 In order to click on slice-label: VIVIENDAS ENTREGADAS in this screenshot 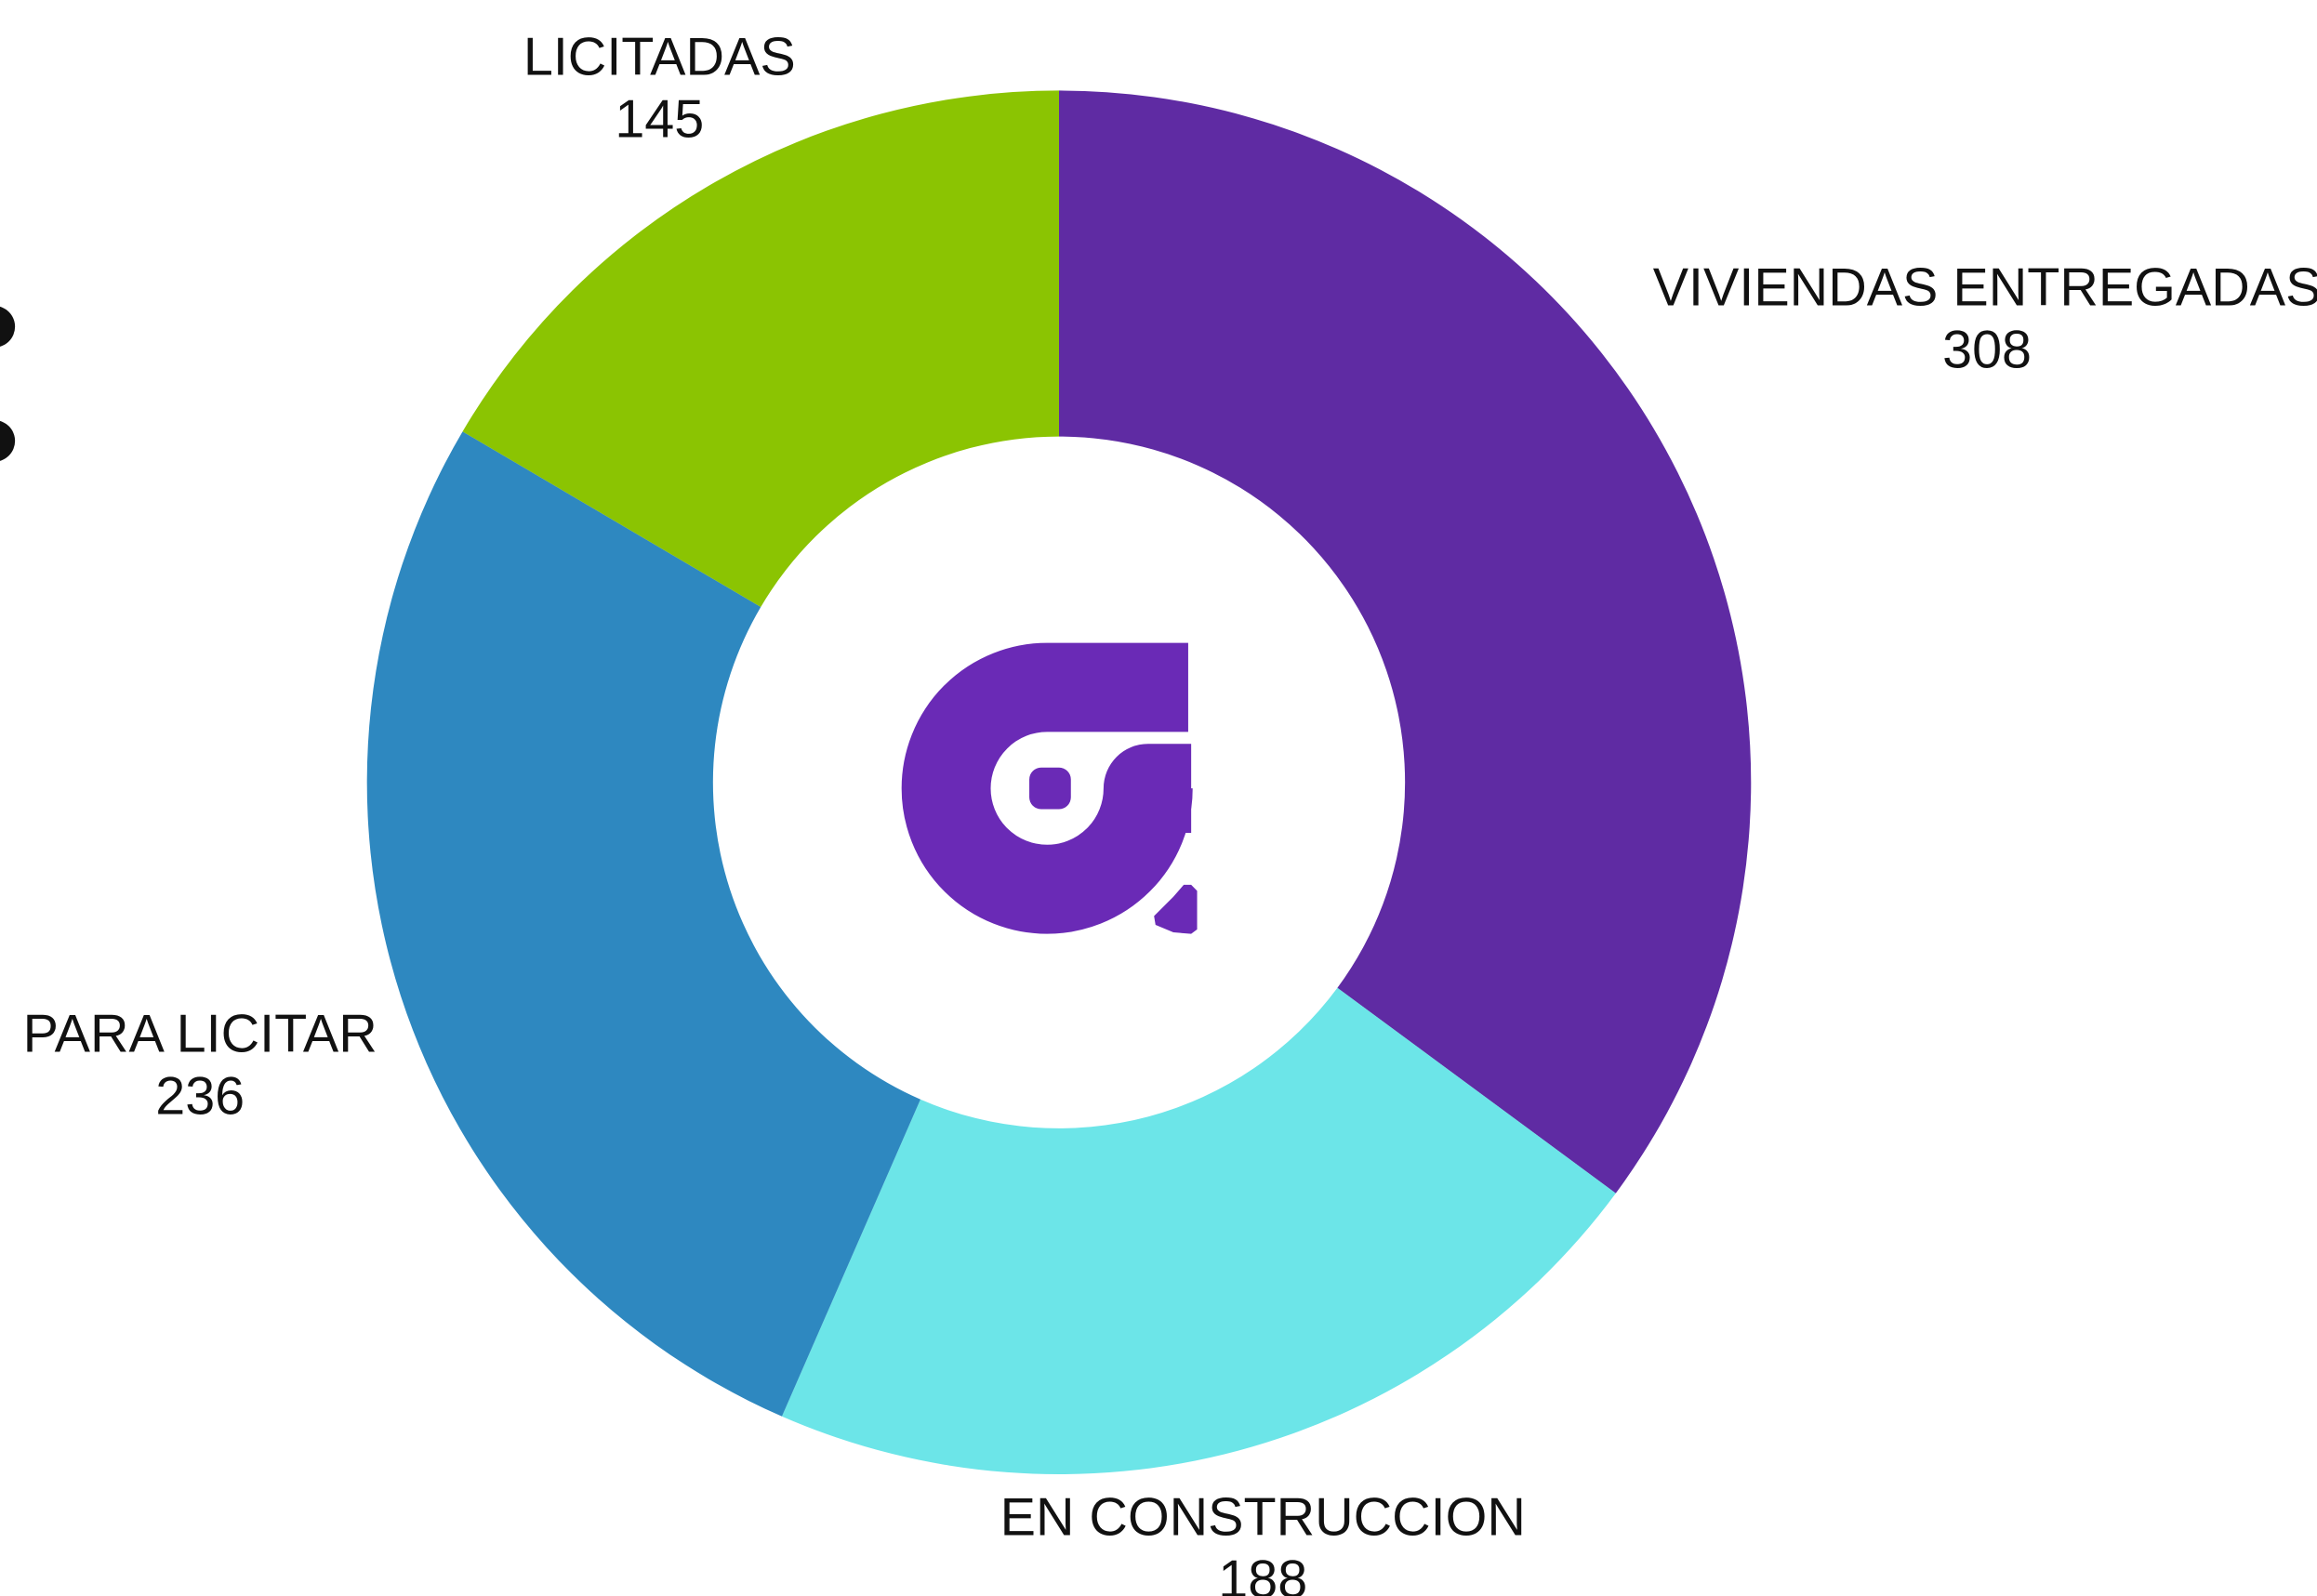, I will do `click(1985, 287)`.